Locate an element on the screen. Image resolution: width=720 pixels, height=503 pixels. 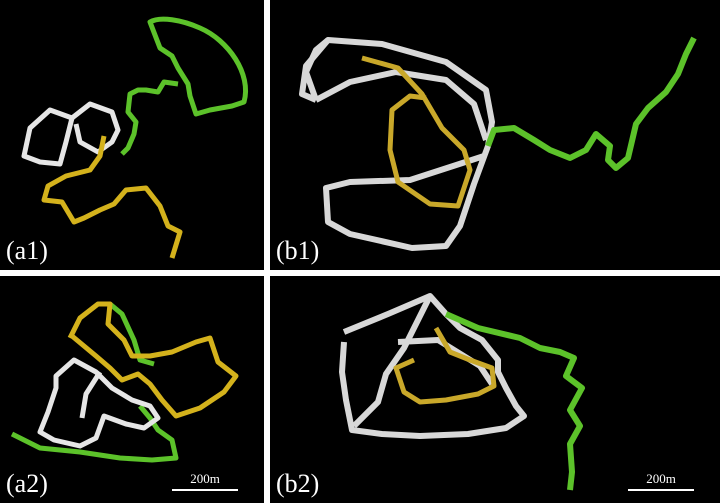
map-a2 is located at coordinates (124, 382).